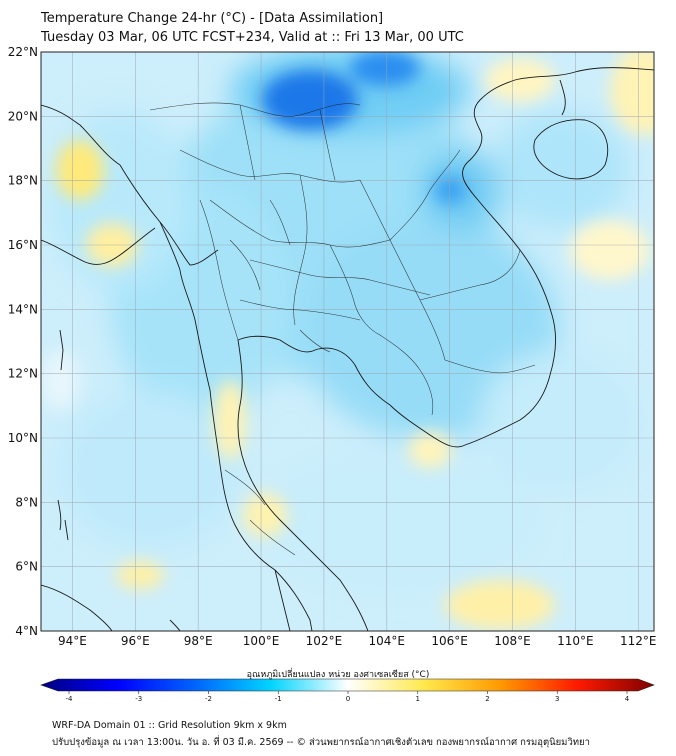 The width and height of the screenshot is (676, 756). What do you see at coordinates (387, 641) in the screenshot?
I see `lon-tick-label: 104°E` at bounding box center [387, 641].